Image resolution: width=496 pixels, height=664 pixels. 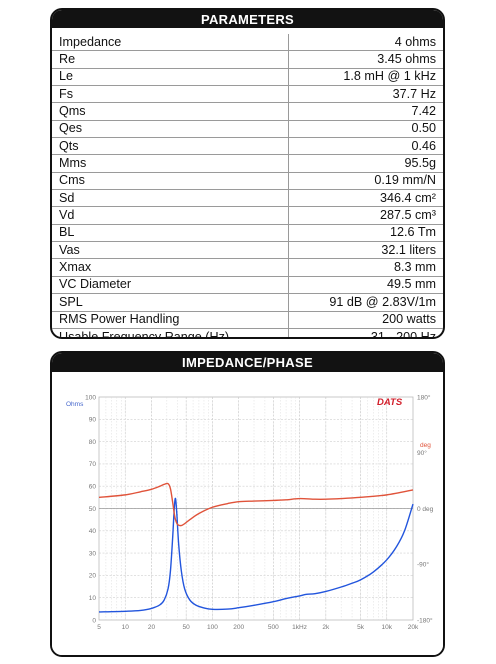 I want to click on parameter-label: Le, so click(x=170, y=76).